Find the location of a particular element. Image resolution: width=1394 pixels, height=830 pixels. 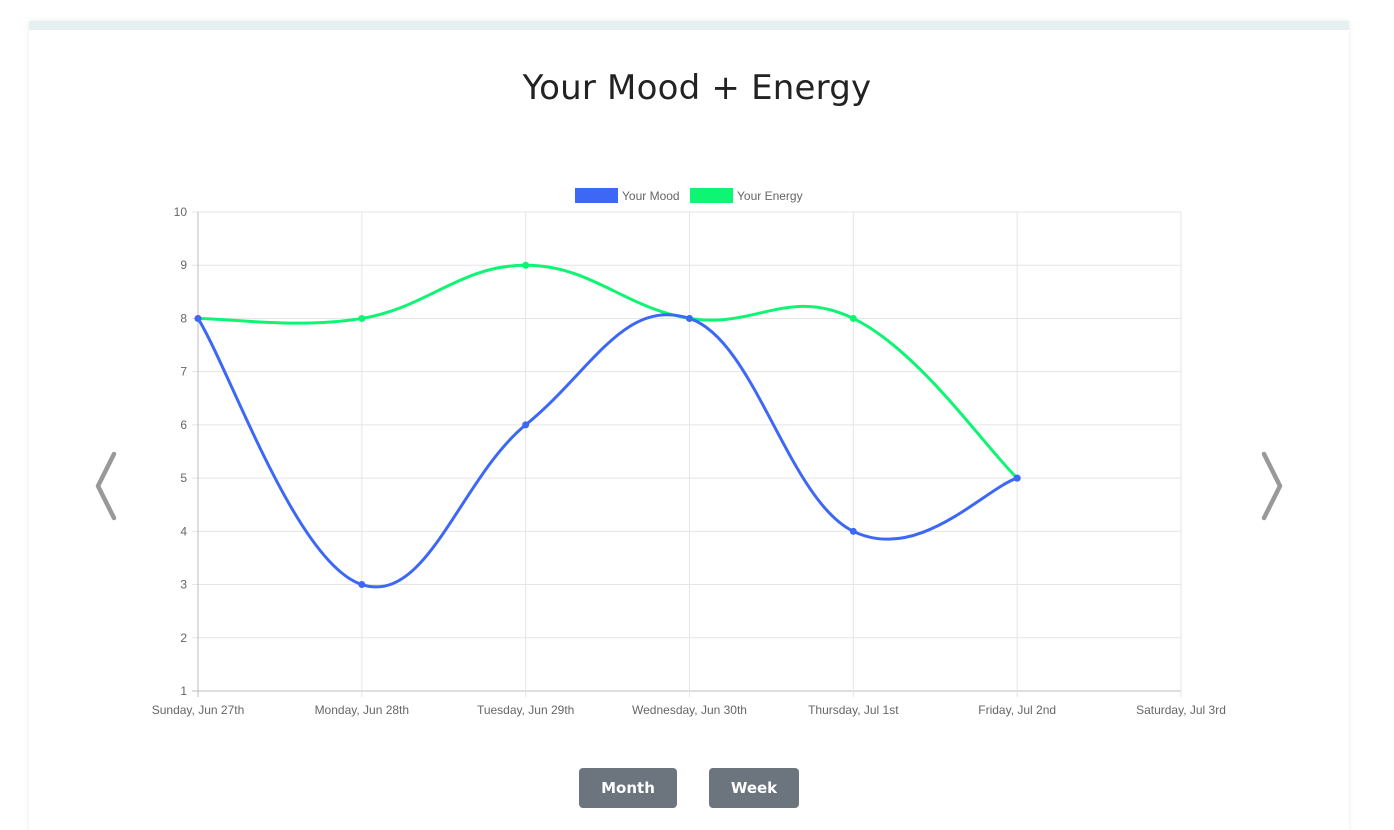

chevron-right-icon is located at coordinates (1272, 486).